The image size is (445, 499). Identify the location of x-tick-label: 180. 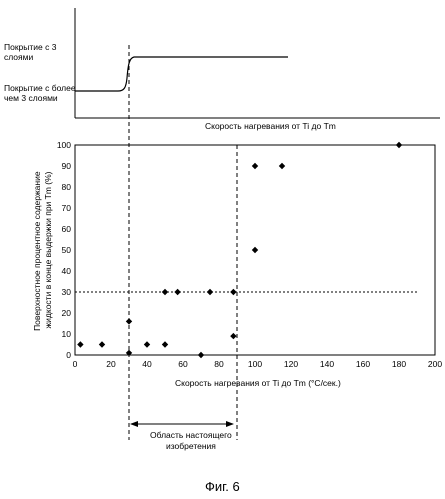
(399, 364).